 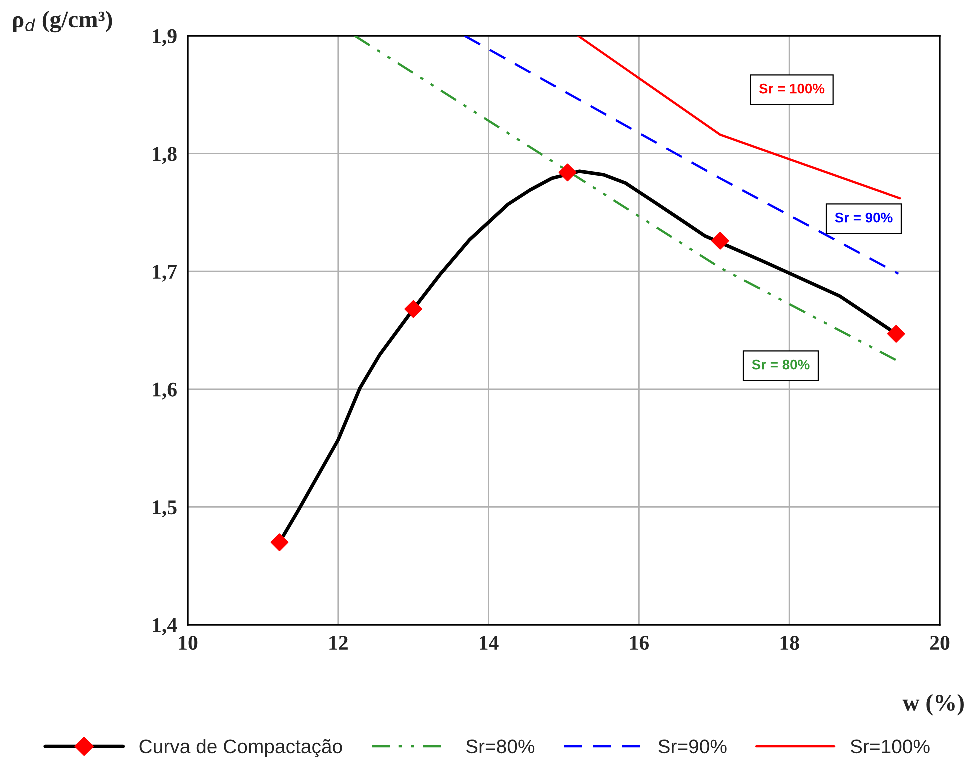 What do you see at coordinates (933, 705) in the screenshot?
I see `x-axis-title: w (%)` at bounding box center [933, 705].